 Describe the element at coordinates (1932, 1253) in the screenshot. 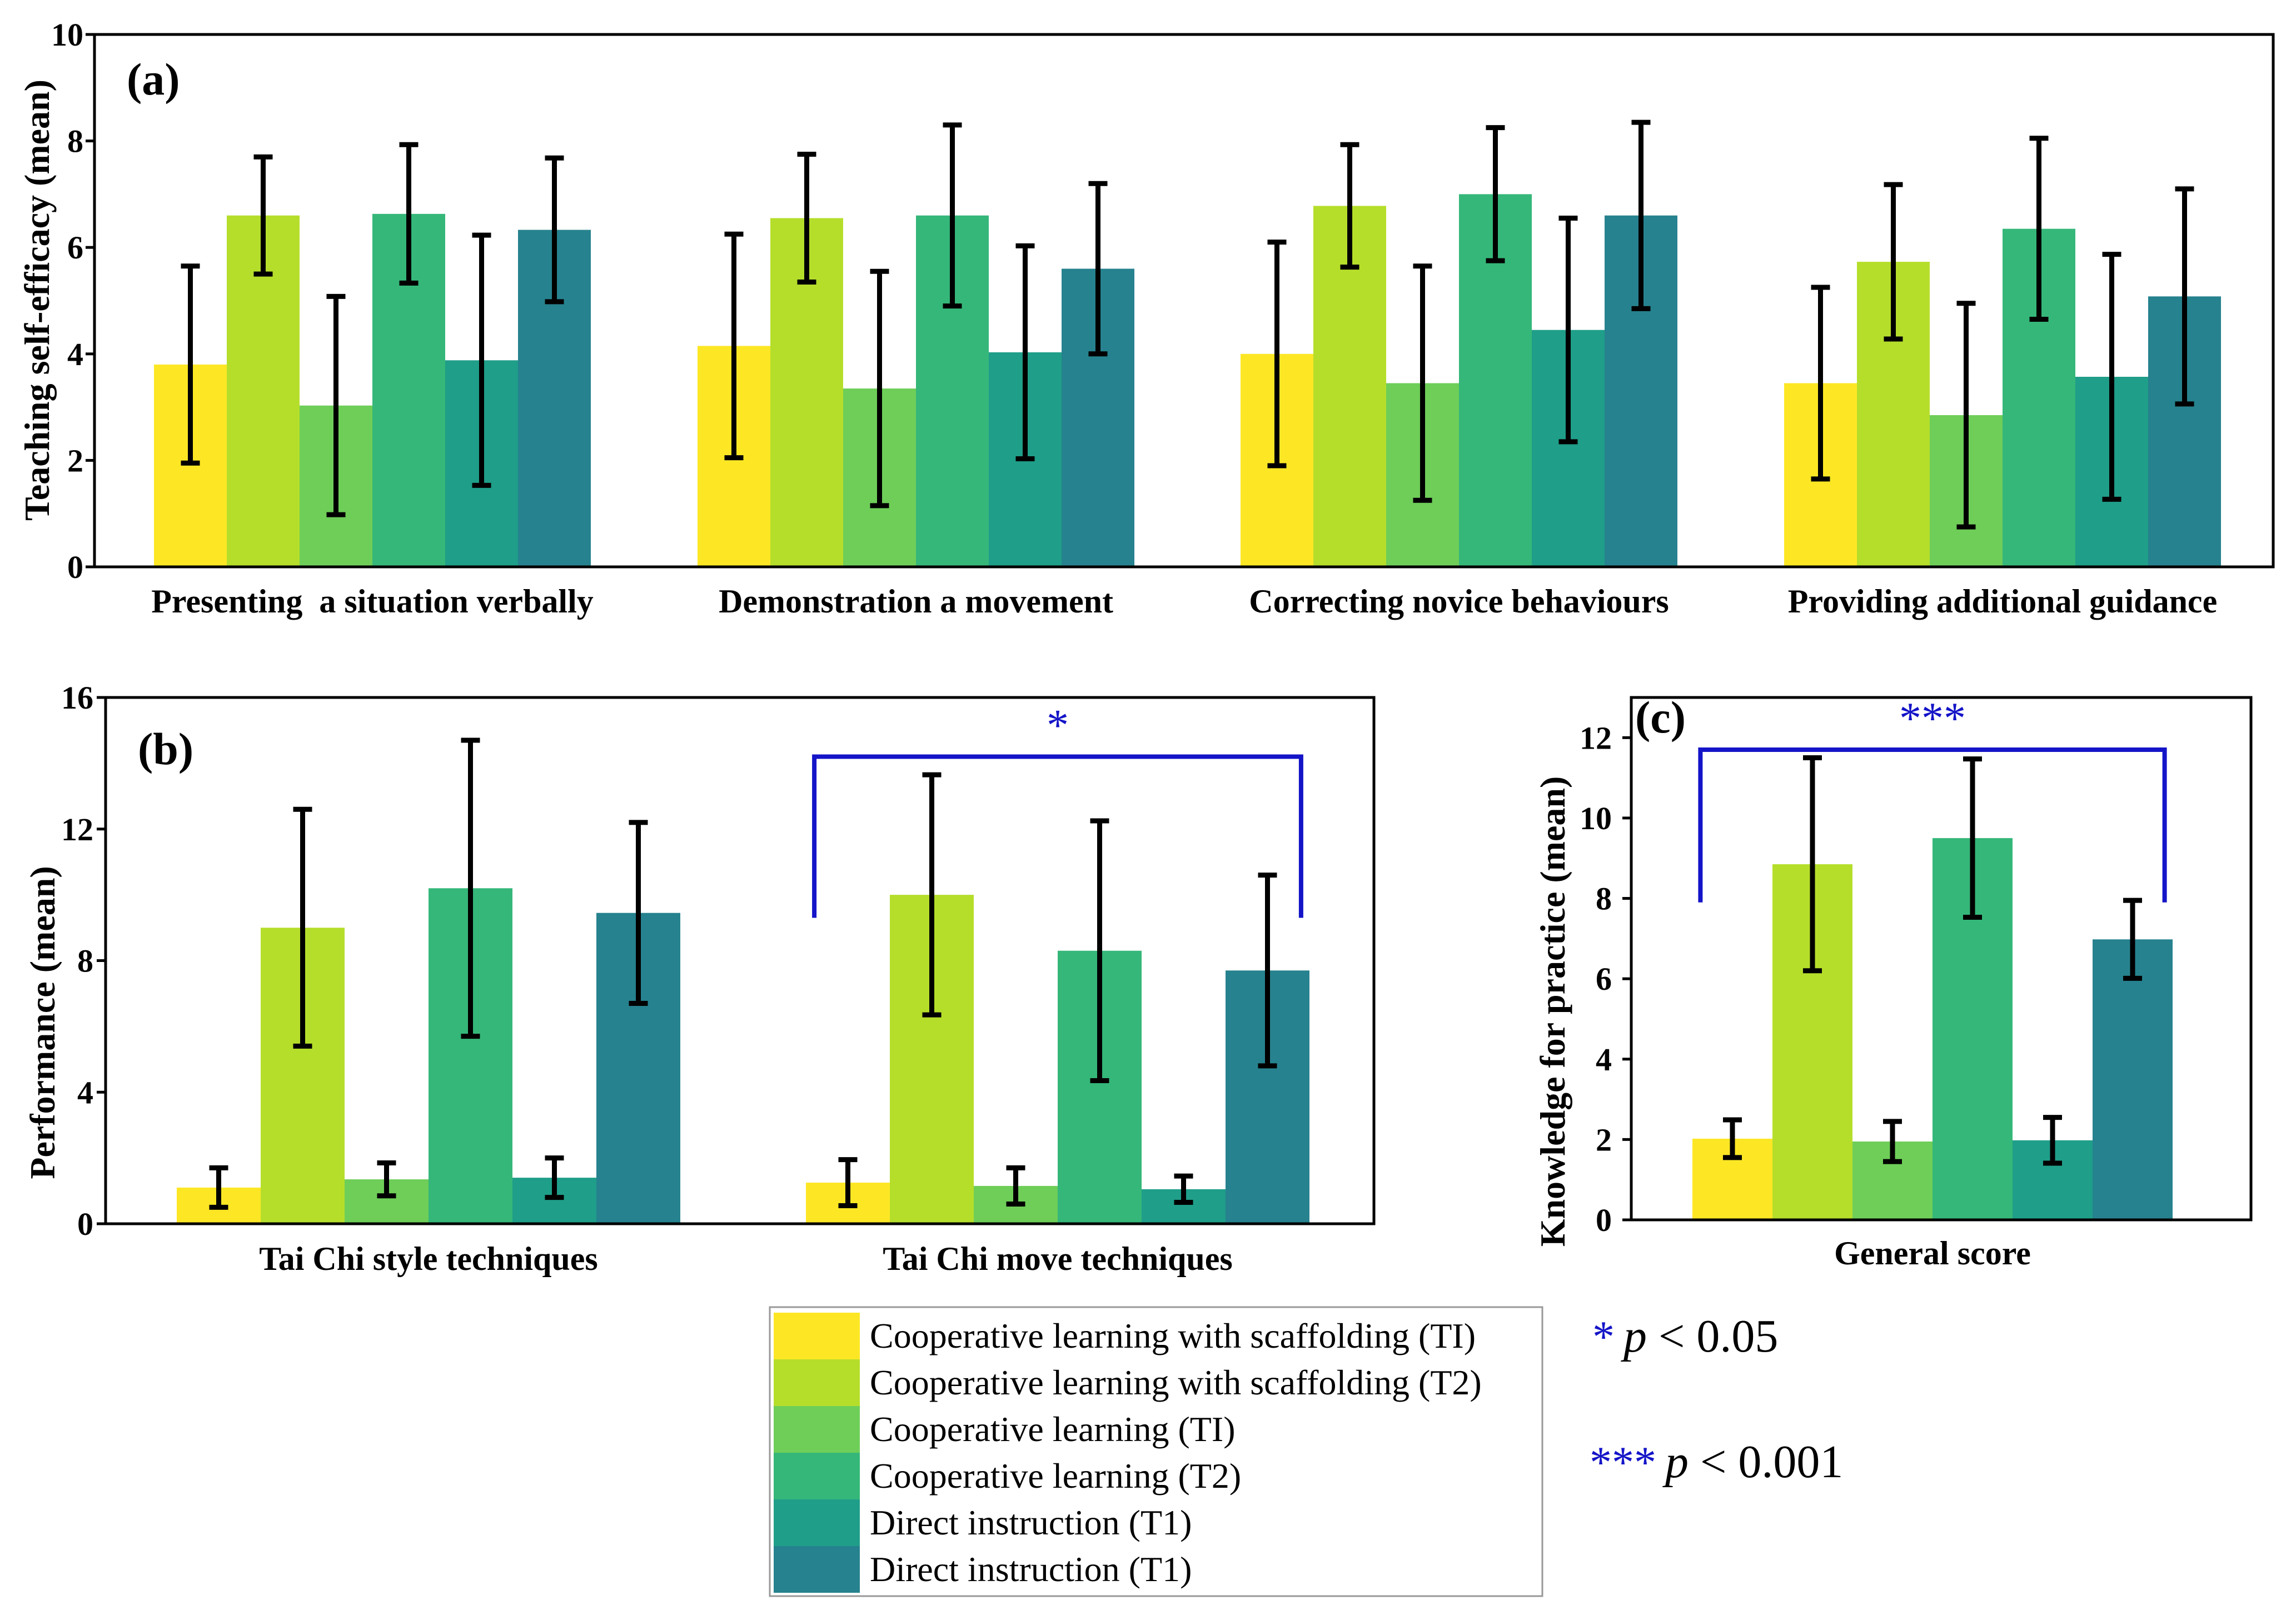

I see `category-label-c-1: General score` at that location.